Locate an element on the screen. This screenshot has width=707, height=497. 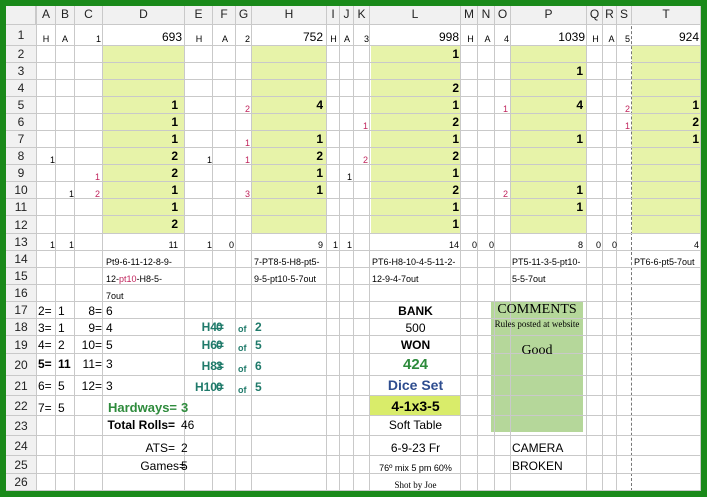
cell-l4: 2 is located at coordinates (455, 88).